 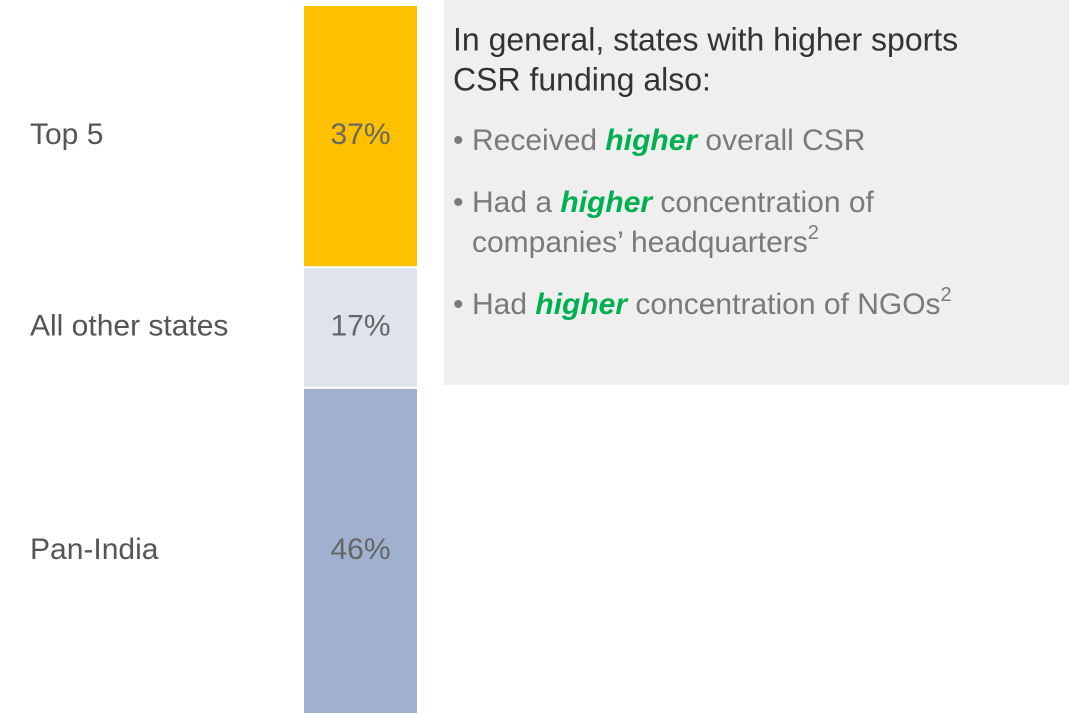 What do you see at coordinates (503, 304) in the screenshot?
I see `text-run: Had` at bounding box center [503, 304].